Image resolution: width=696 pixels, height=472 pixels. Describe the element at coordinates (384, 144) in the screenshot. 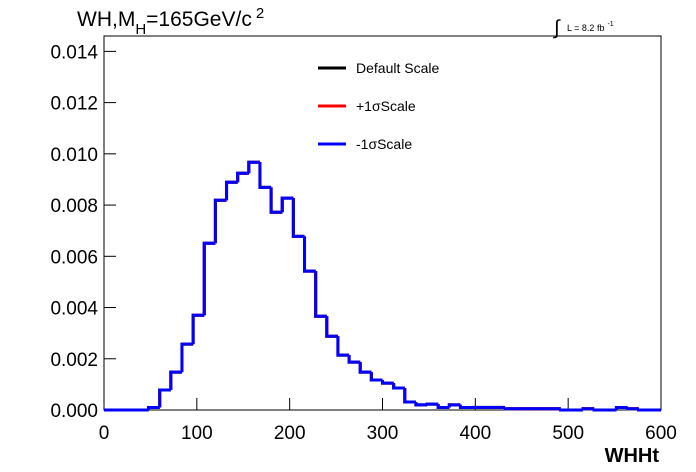

I see `legend-label: -1σScale` at that location.